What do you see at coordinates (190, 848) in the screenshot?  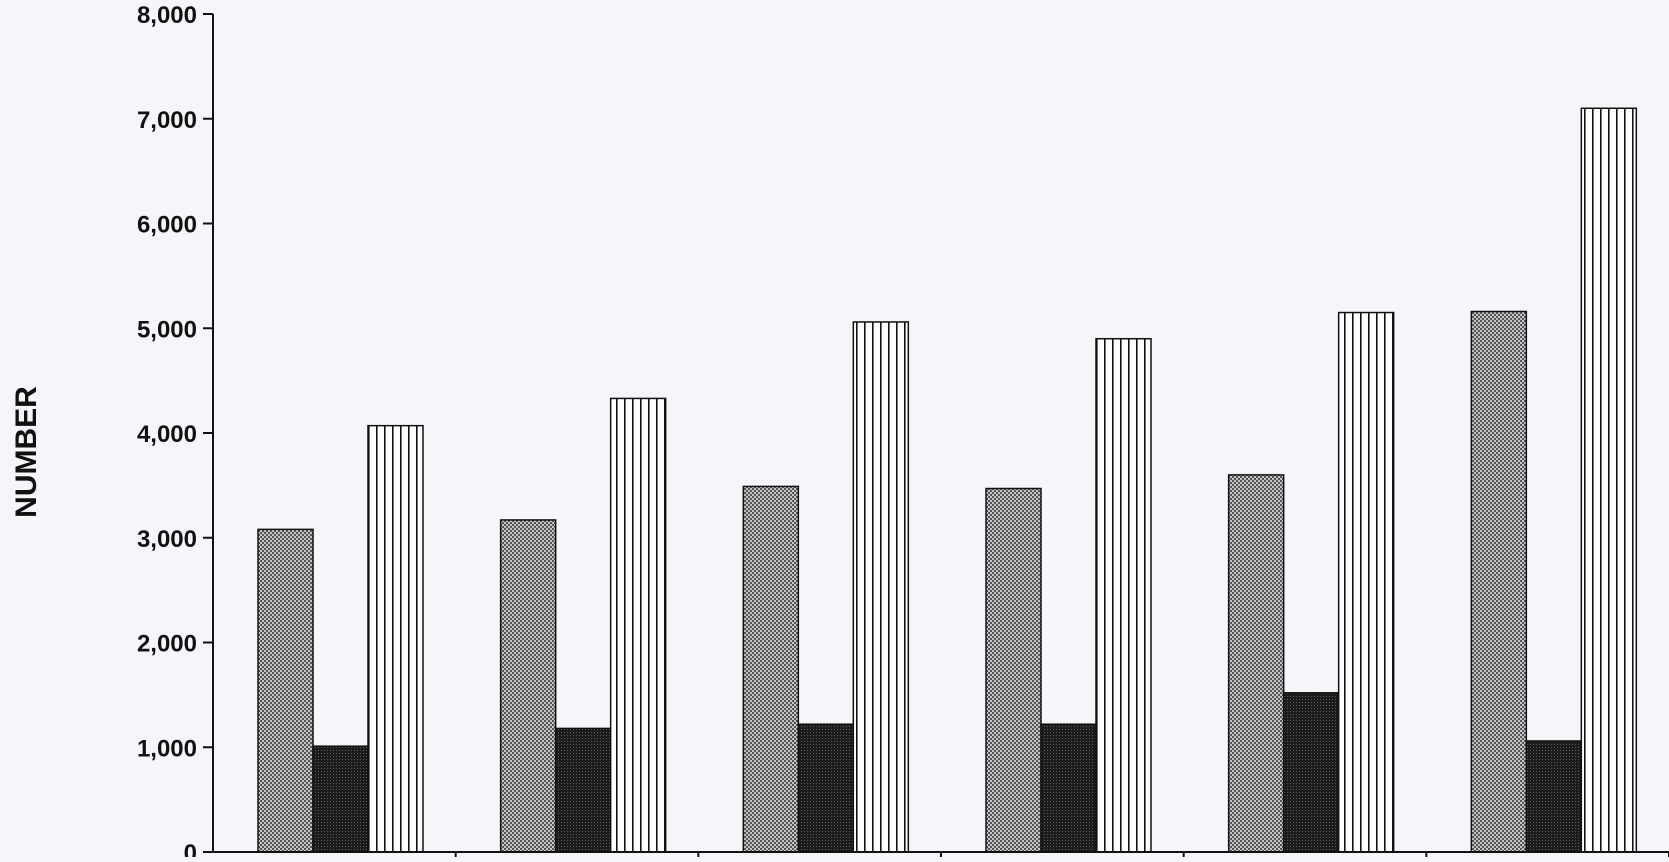 I see `y-tick-label: 0` at bounding box center [190, 848].